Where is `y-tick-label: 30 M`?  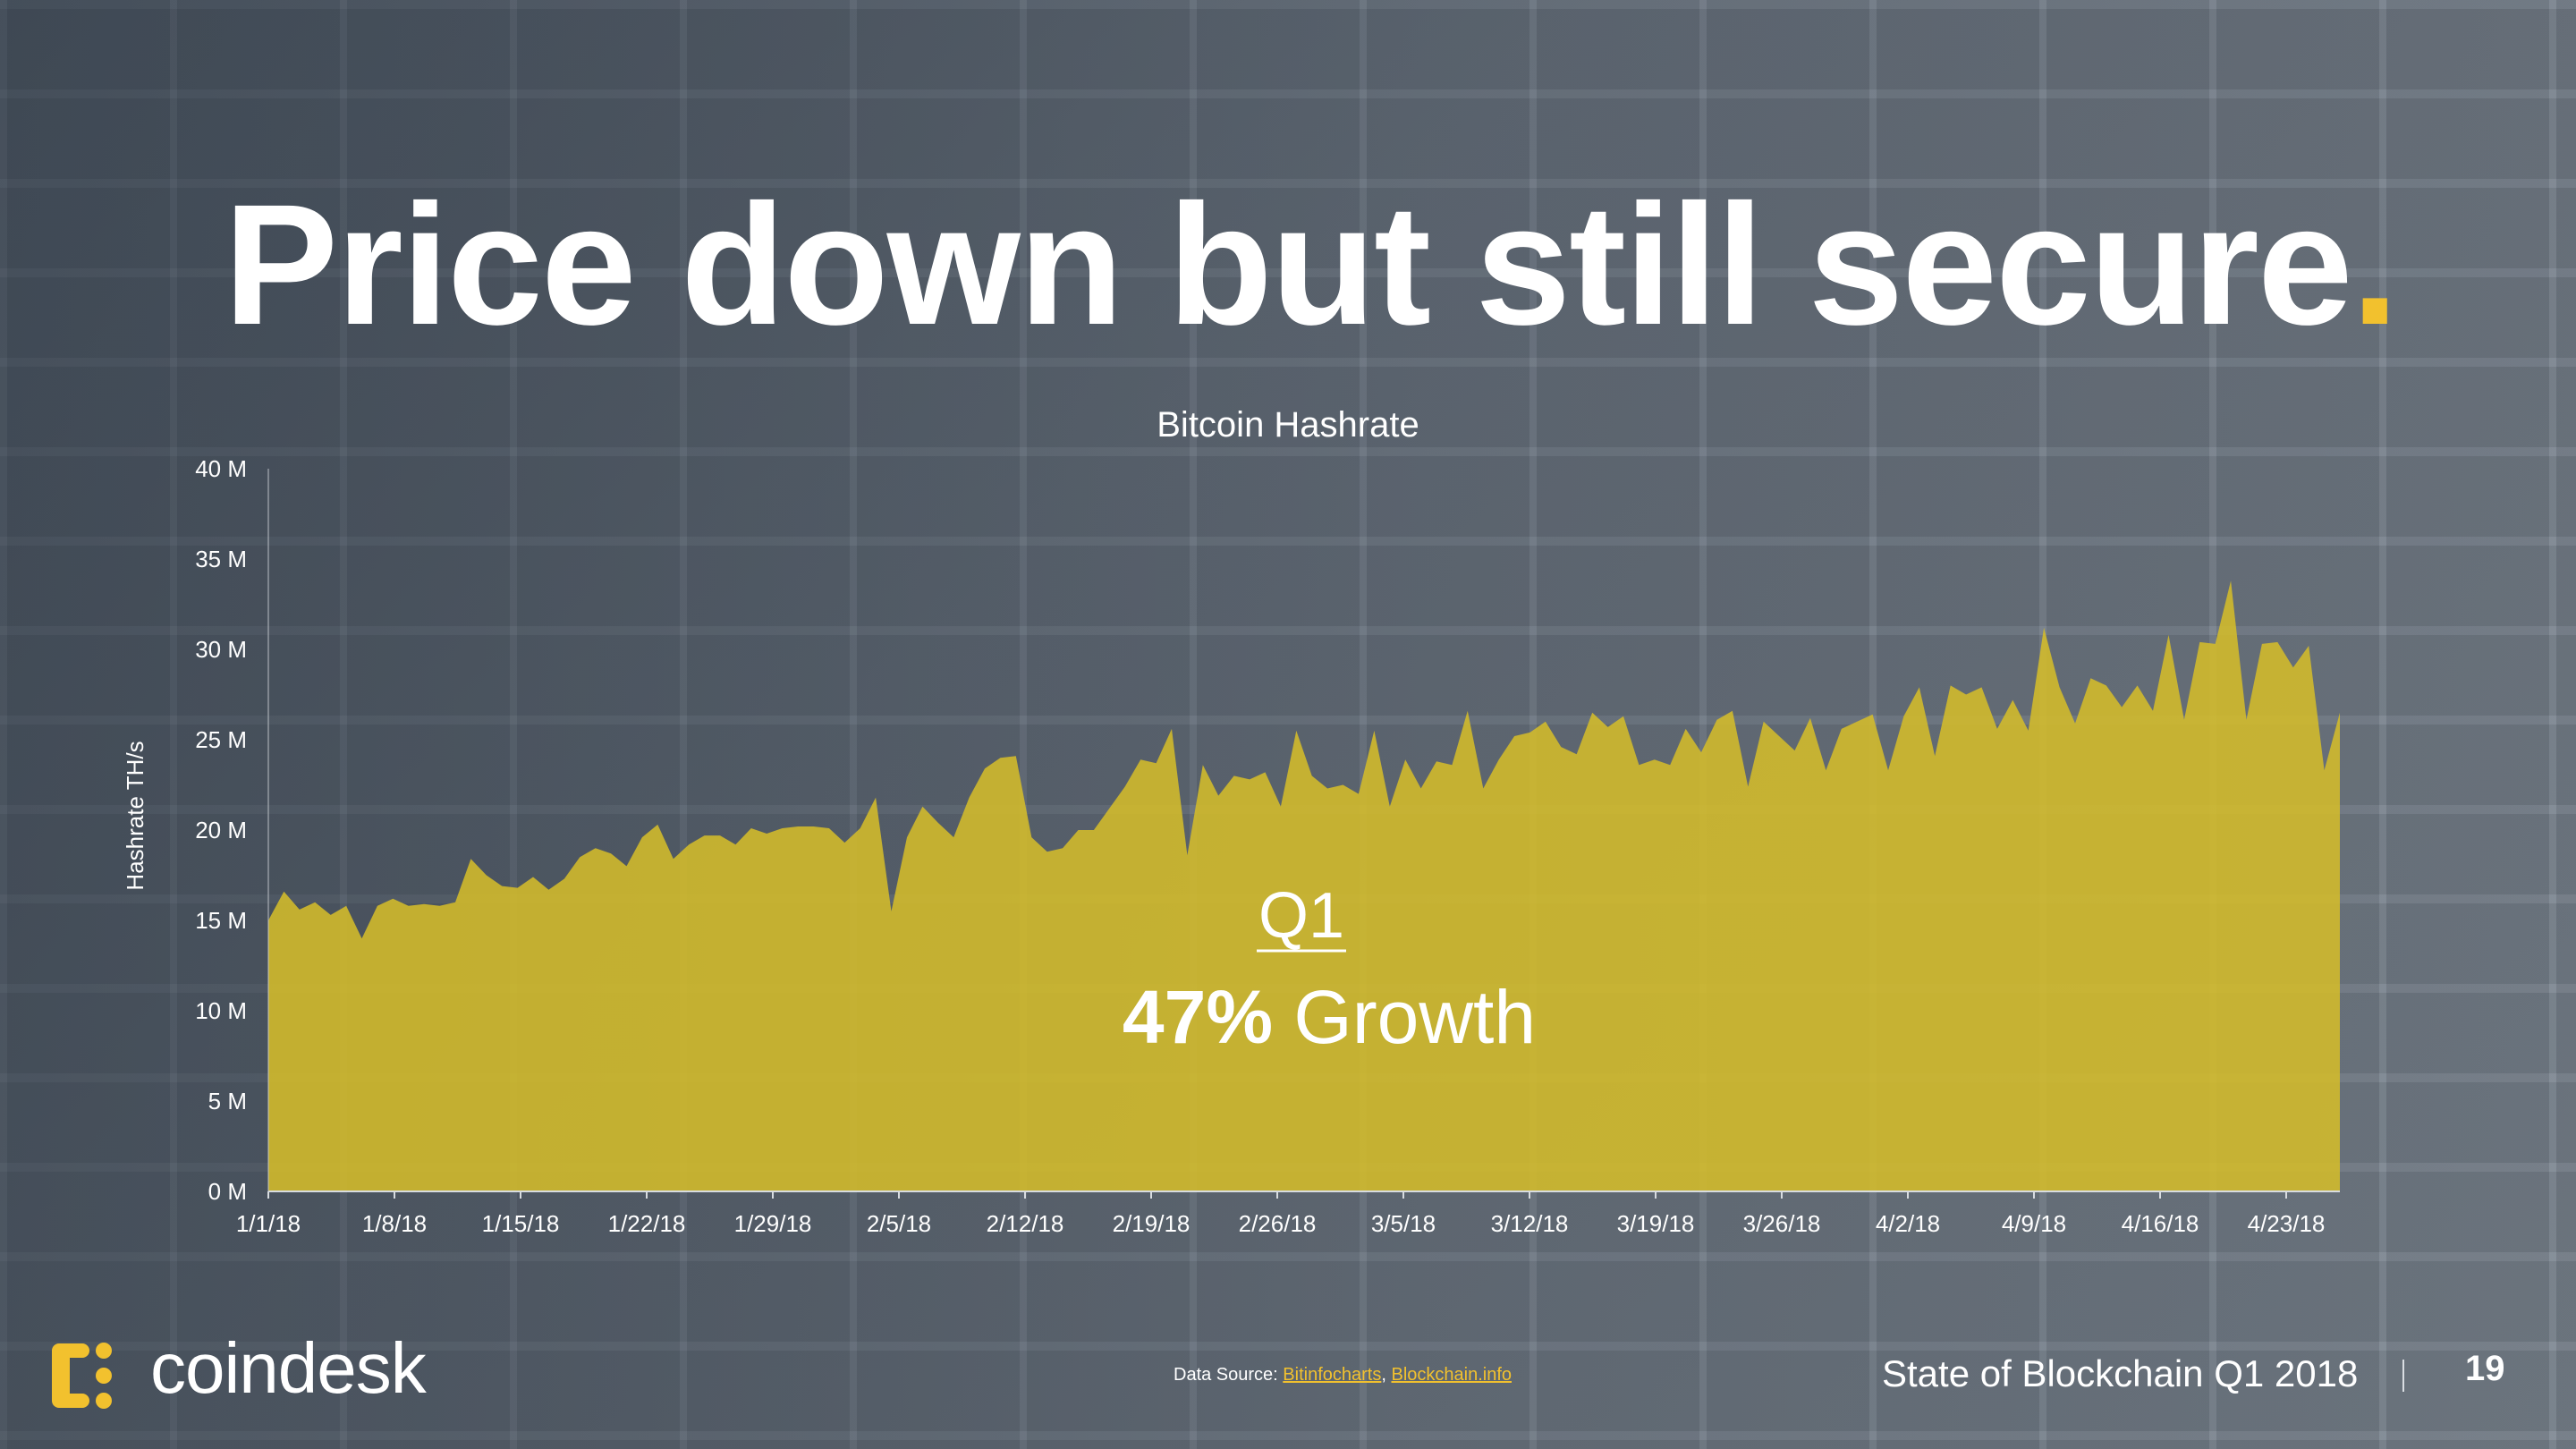
y-tick-label: 30 M is located at coordinates (221, 649).